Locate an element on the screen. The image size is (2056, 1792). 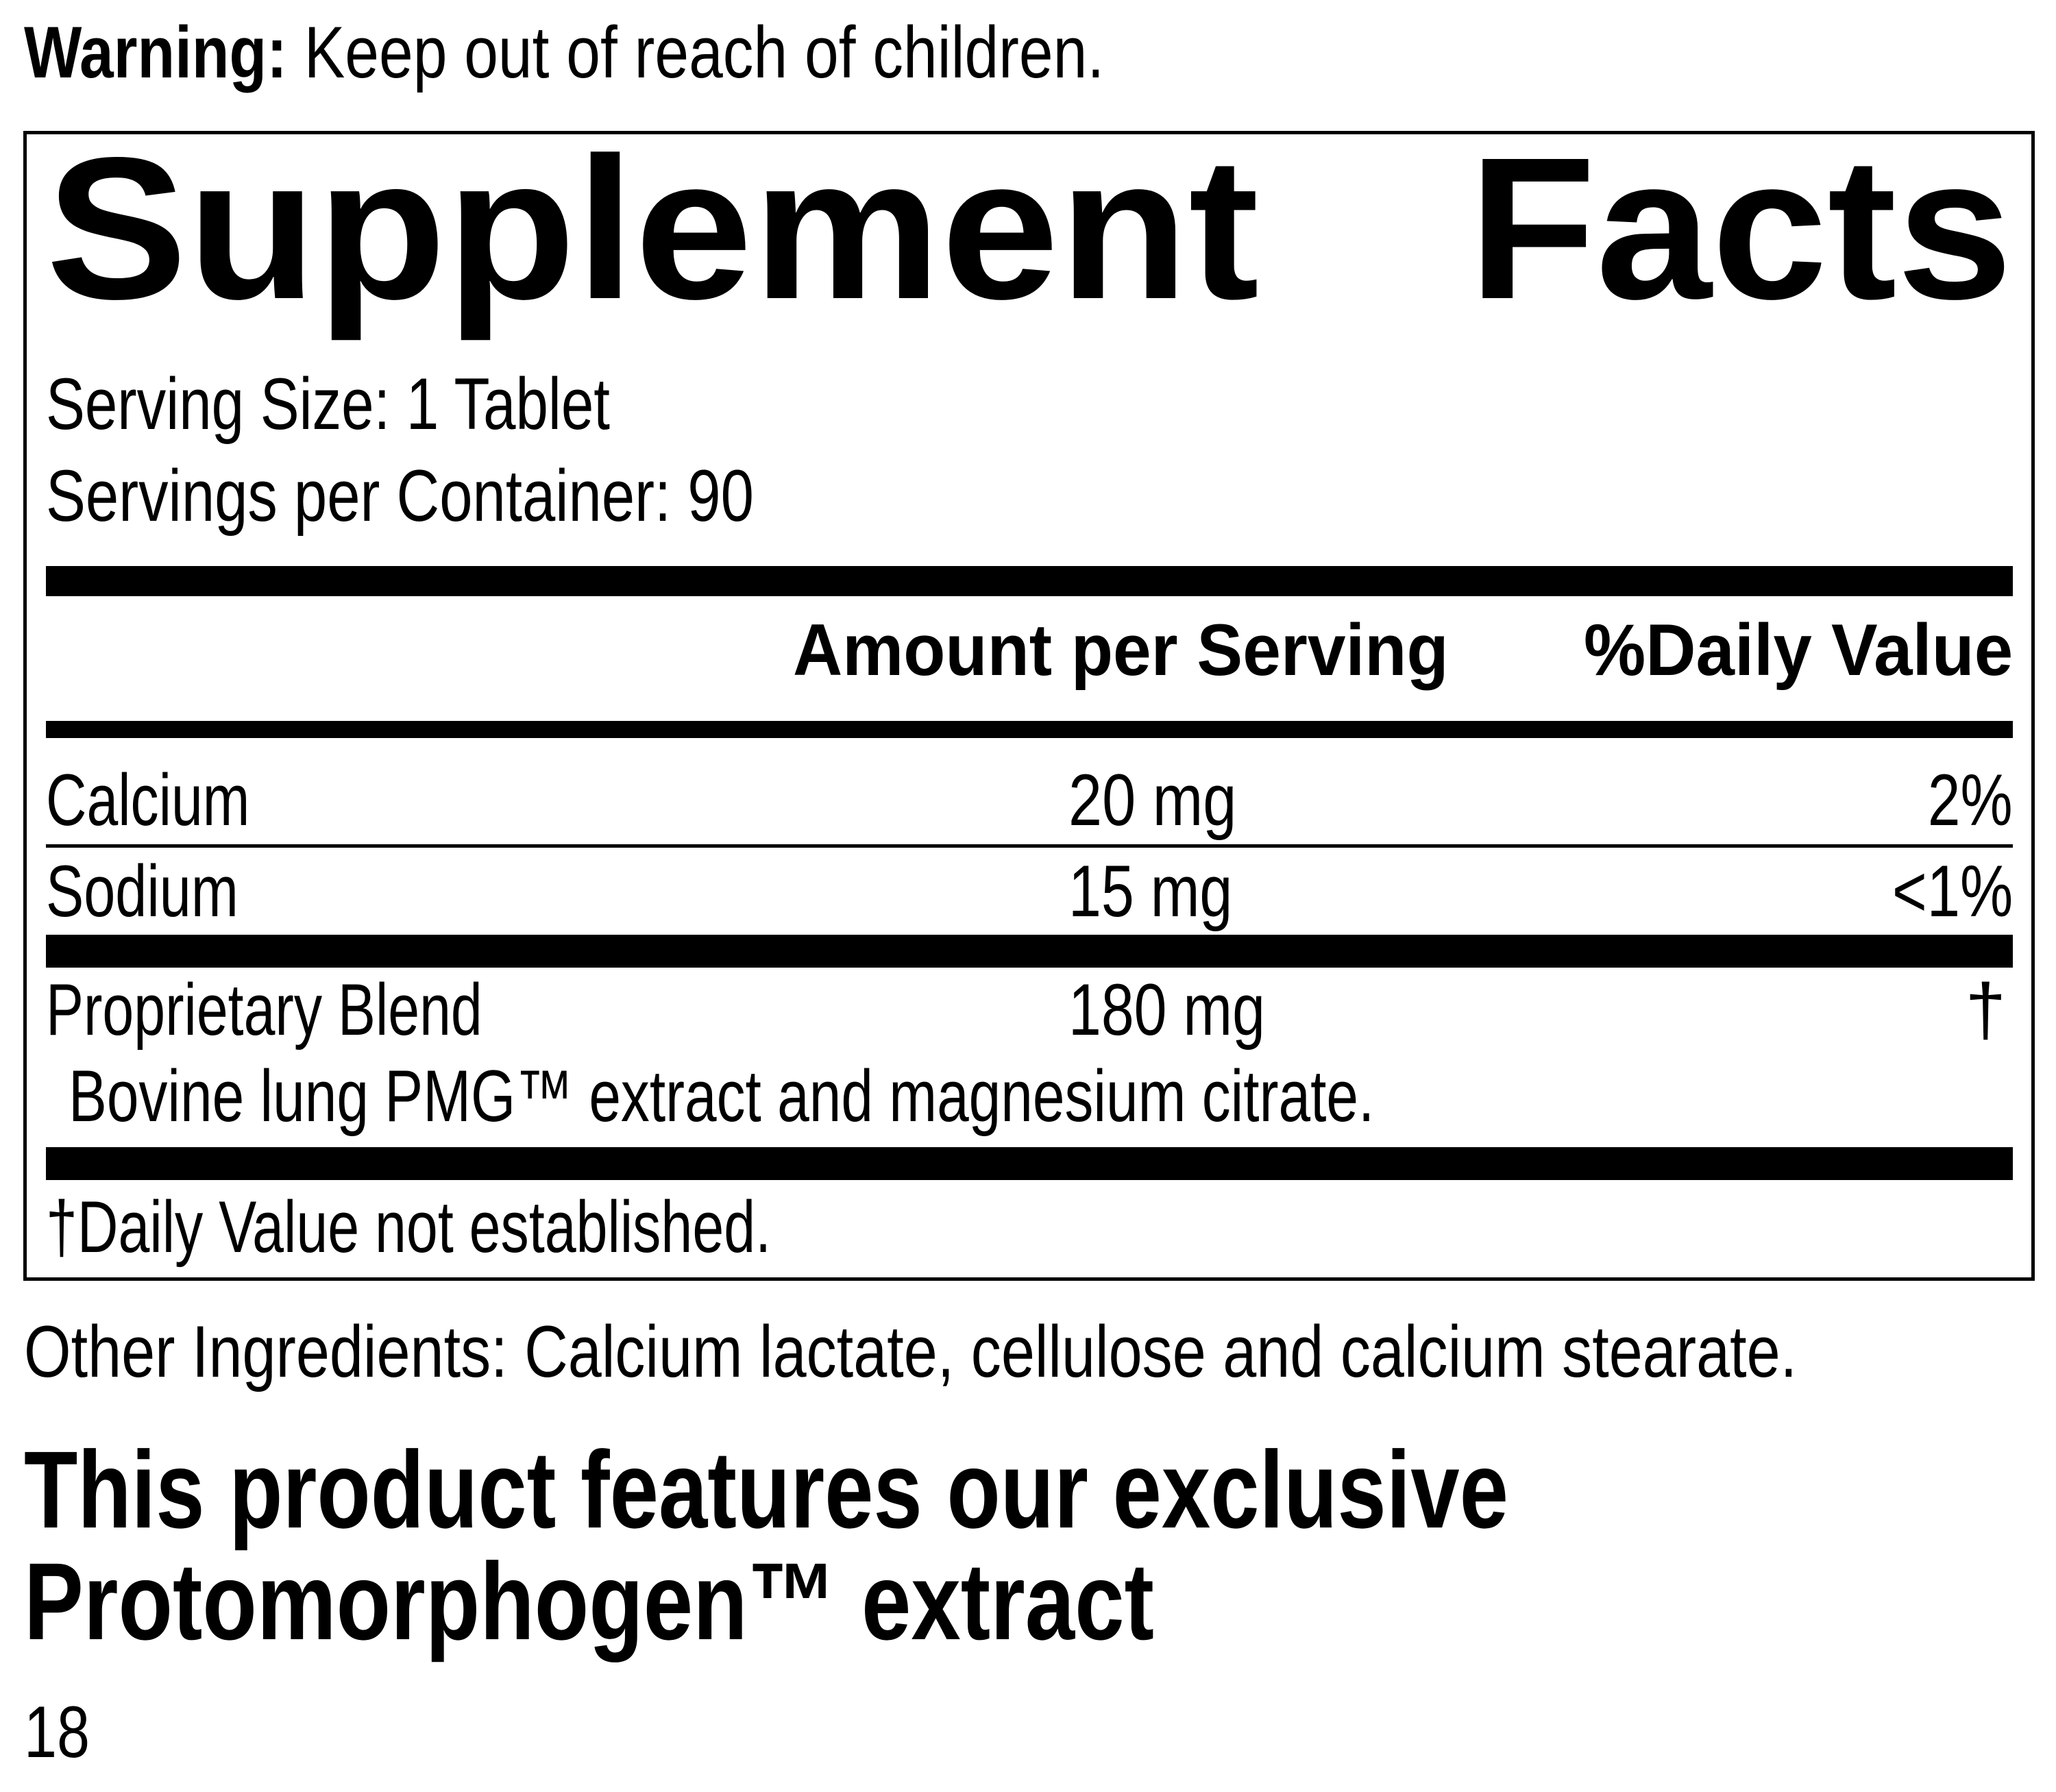
page-number: 18 is located at coordinates (57, 1732).